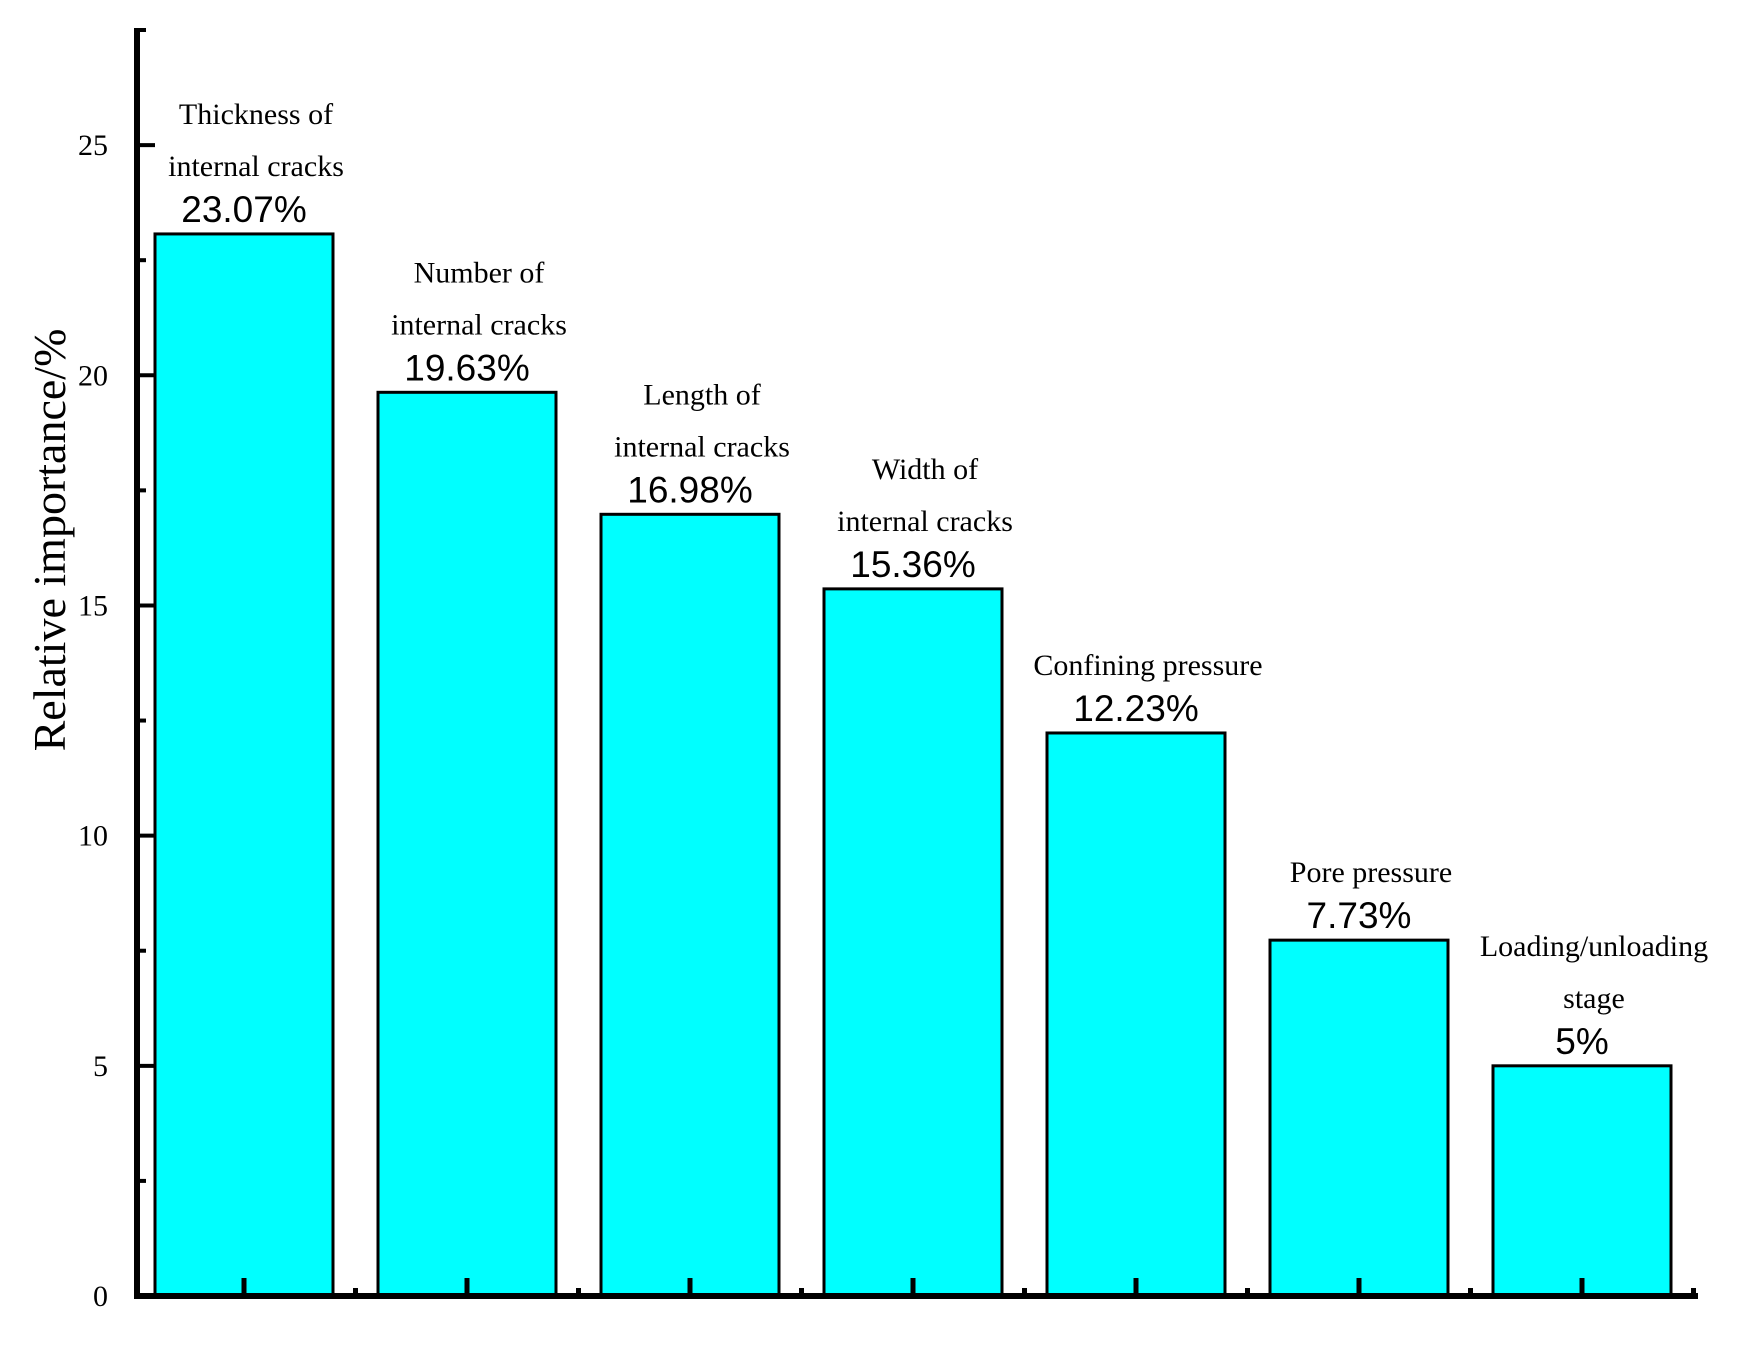 Image resolution: width=1755 pixels, height=1358 pixels. I want to click on y-tick-label: 10, so click(93, 836).